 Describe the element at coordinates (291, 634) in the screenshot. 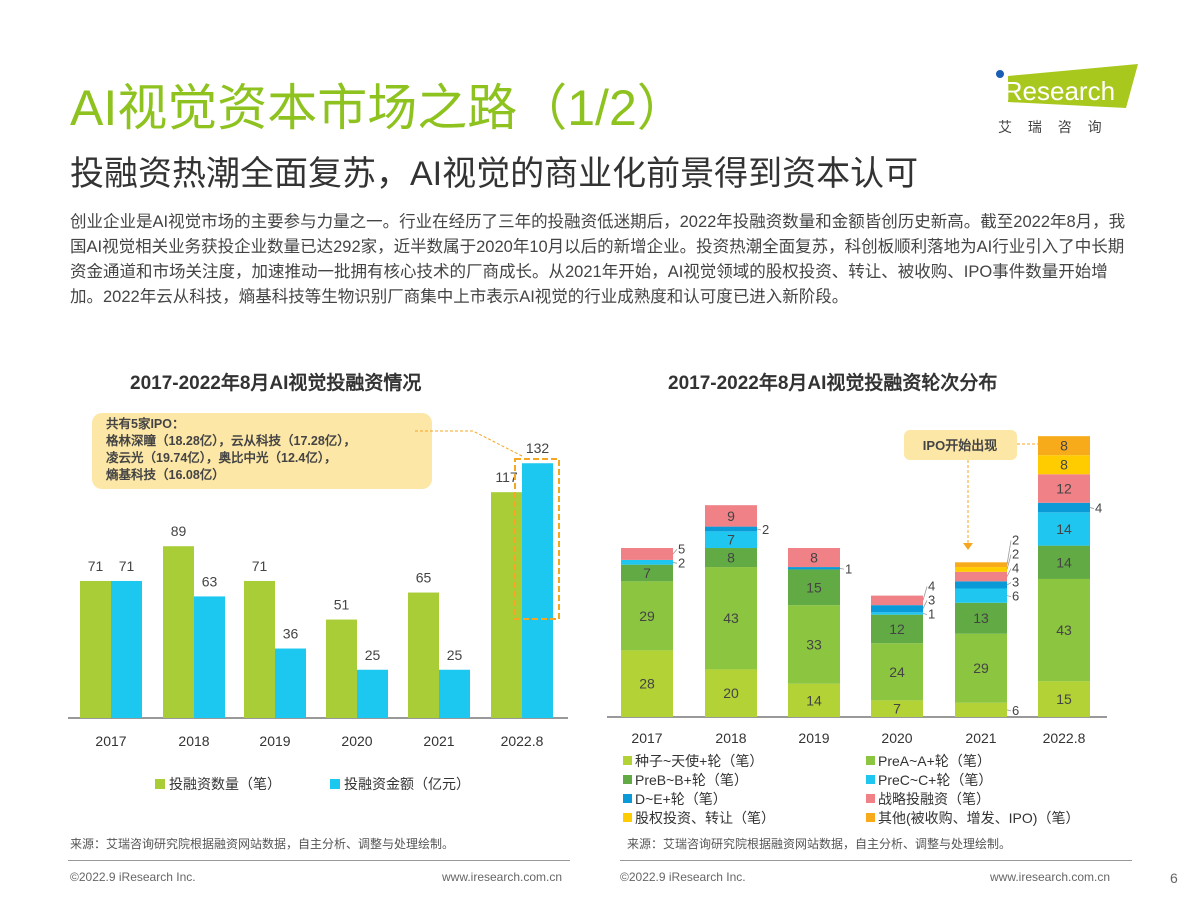

I see `data-label: 36` at that location.